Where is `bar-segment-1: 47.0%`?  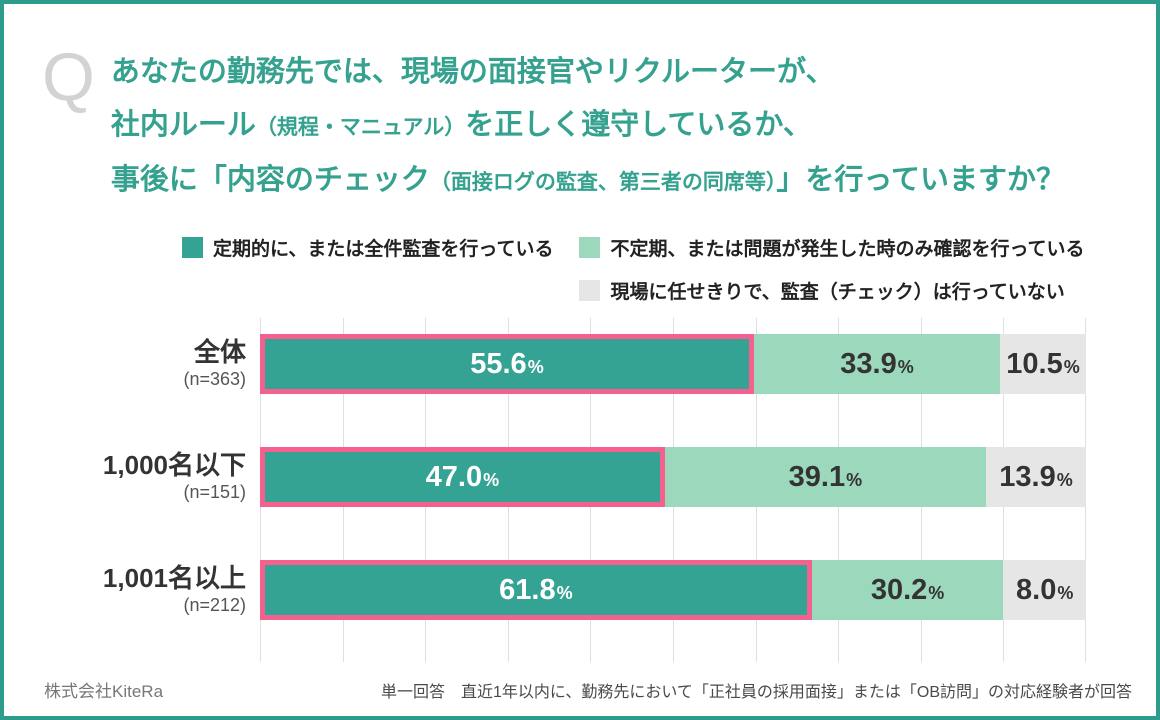 bar-segment-1: 47.0% is located at coordinates (462, 477).